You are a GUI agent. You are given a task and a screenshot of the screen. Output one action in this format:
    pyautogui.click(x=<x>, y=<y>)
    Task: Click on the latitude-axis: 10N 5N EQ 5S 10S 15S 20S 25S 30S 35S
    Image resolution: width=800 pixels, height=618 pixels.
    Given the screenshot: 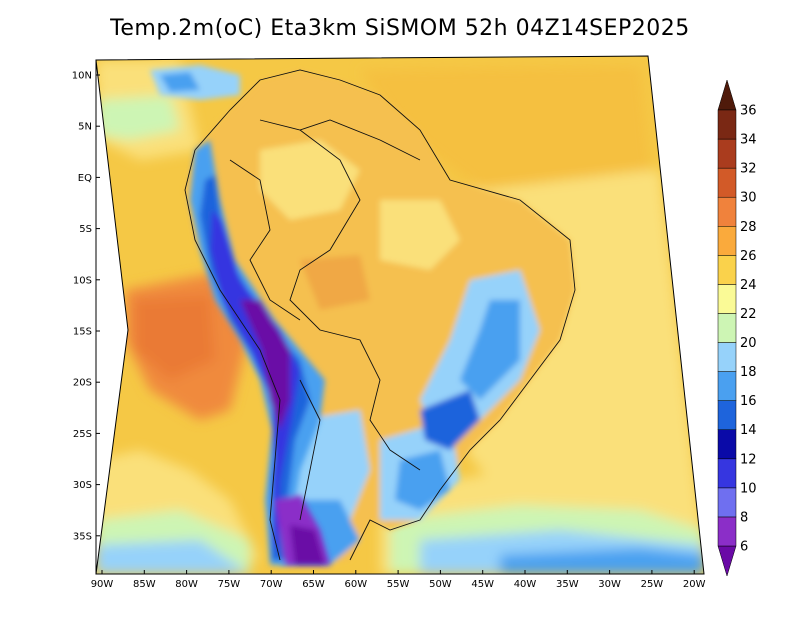 What is the action you would take?
    pyautogui.click(x=86, y=306)
    